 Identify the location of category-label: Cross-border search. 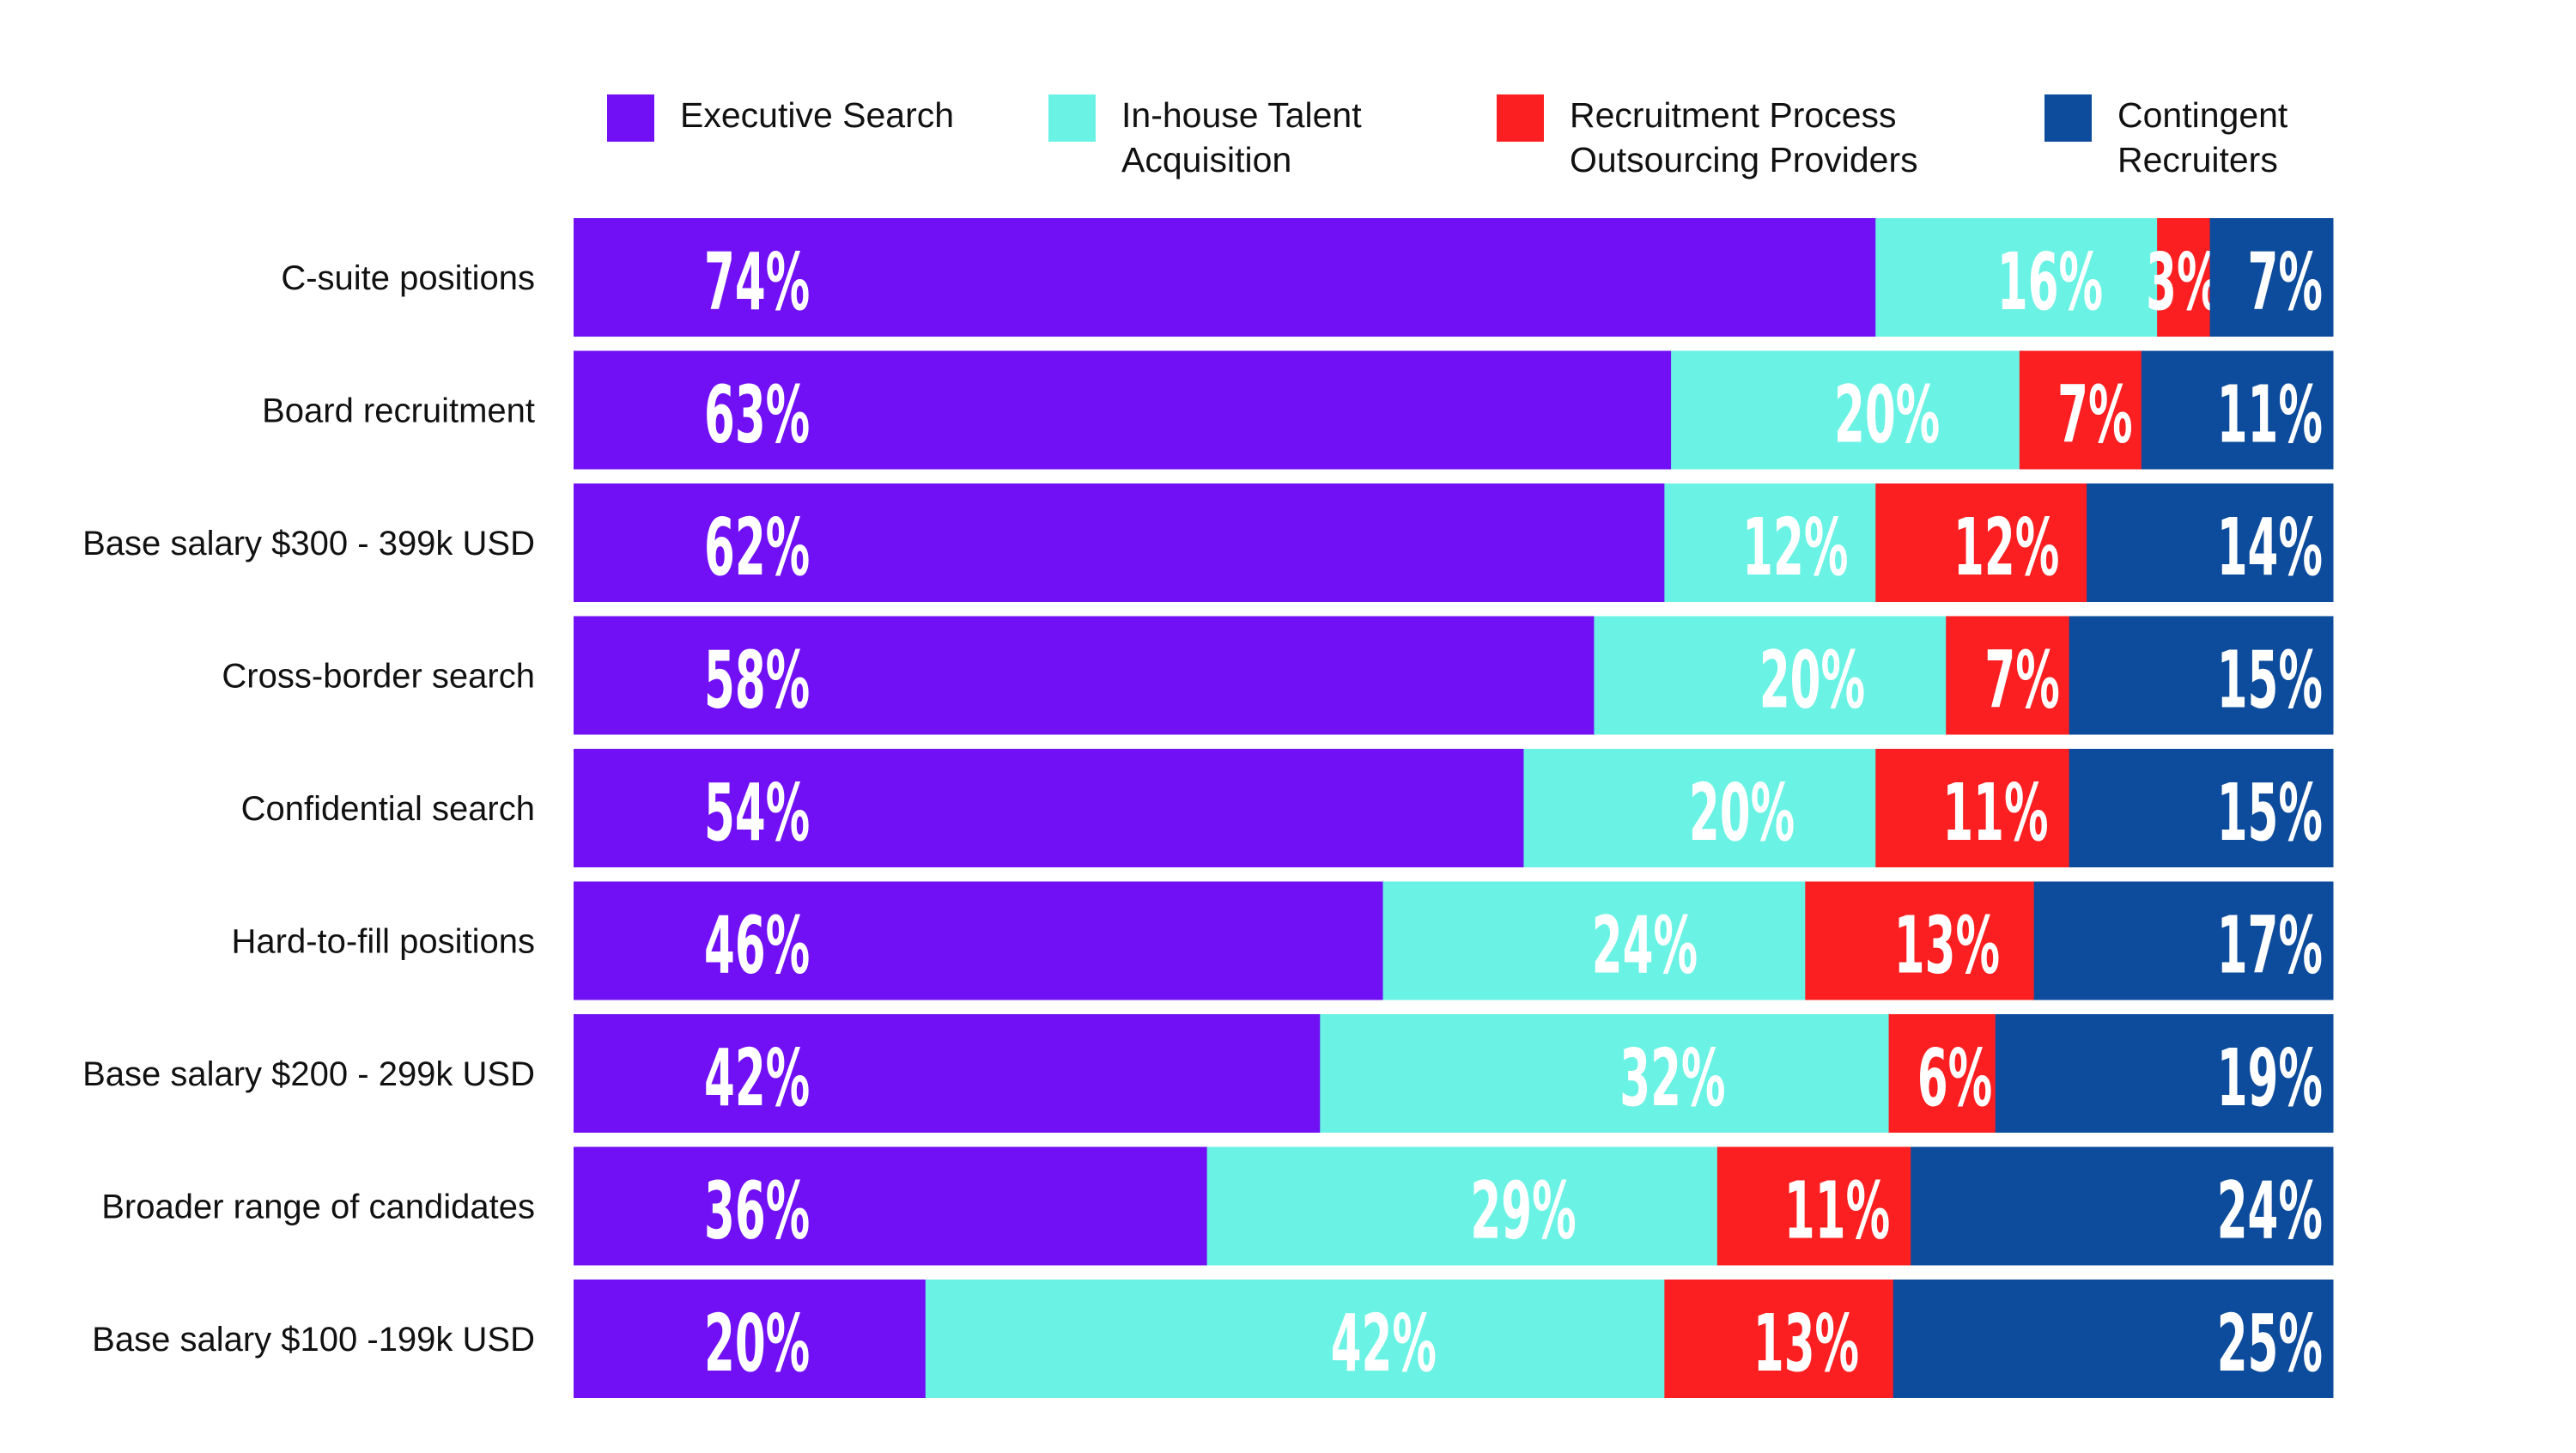
(378, 677).